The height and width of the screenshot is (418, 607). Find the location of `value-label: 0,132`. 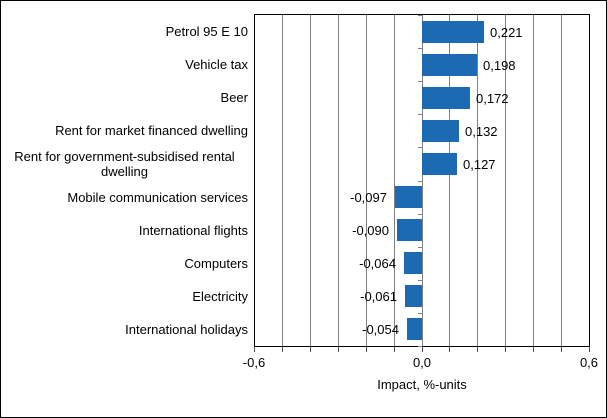

value-label: 0,132 is located at coordinates (481, 131).